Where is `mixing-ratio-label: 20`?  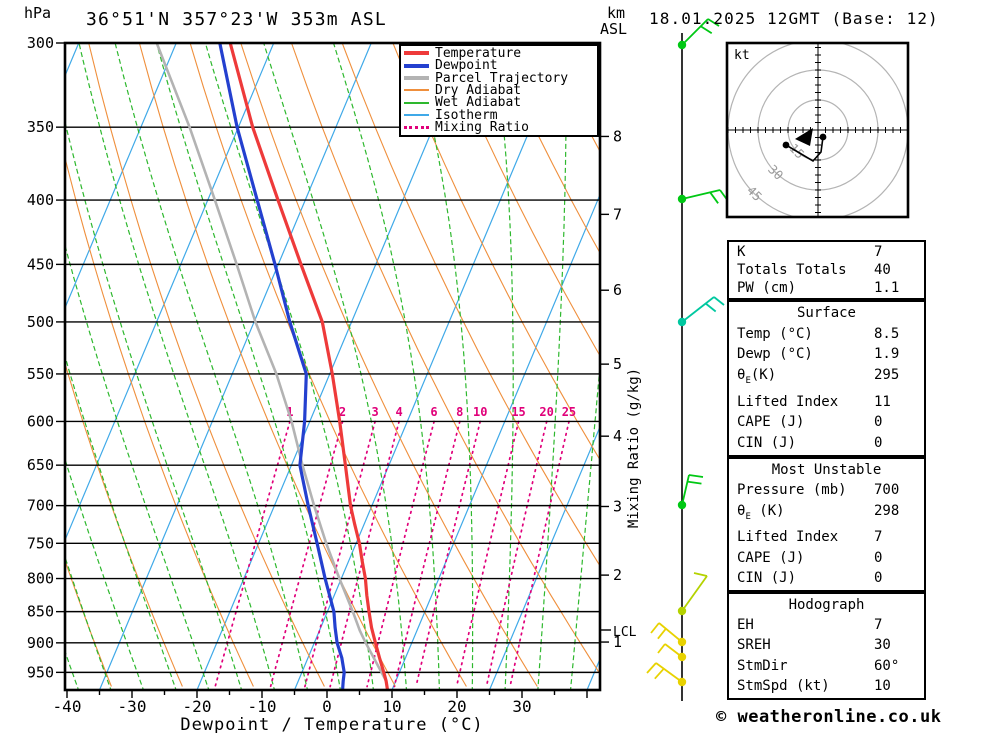
mixing-ratio-label: 20 is located at coordinates (546, 412).